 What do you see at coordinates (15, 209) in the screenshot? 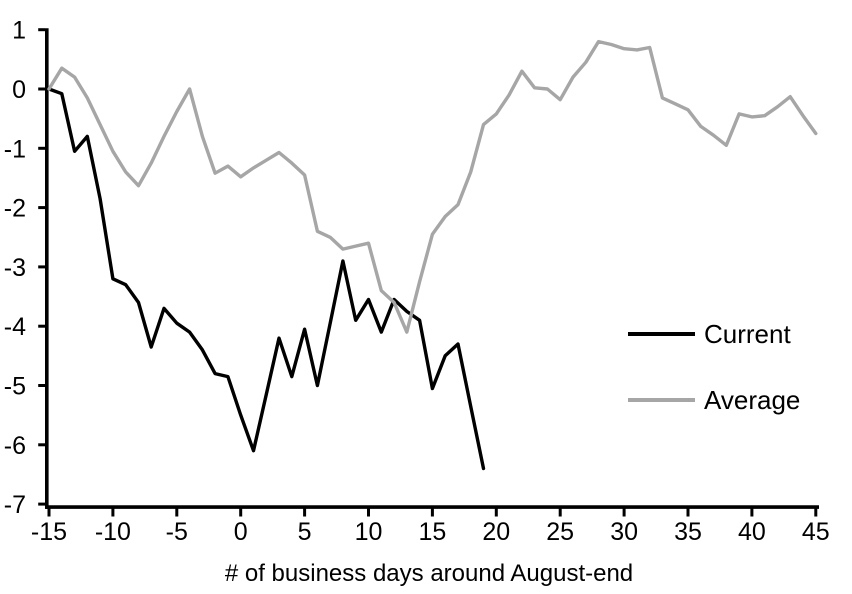
I see `y-tick-label: -2` at bounding box center [15, 209].